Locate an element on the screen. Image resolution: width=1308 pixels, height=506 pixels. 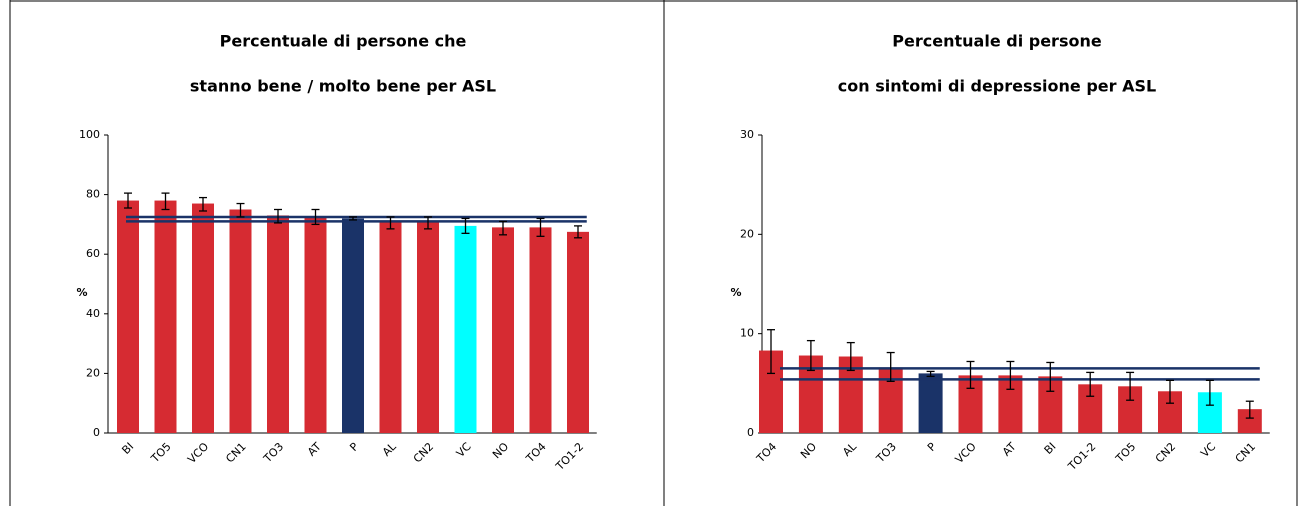
y-tick-label: 80 is located at coordinates (93, 194).